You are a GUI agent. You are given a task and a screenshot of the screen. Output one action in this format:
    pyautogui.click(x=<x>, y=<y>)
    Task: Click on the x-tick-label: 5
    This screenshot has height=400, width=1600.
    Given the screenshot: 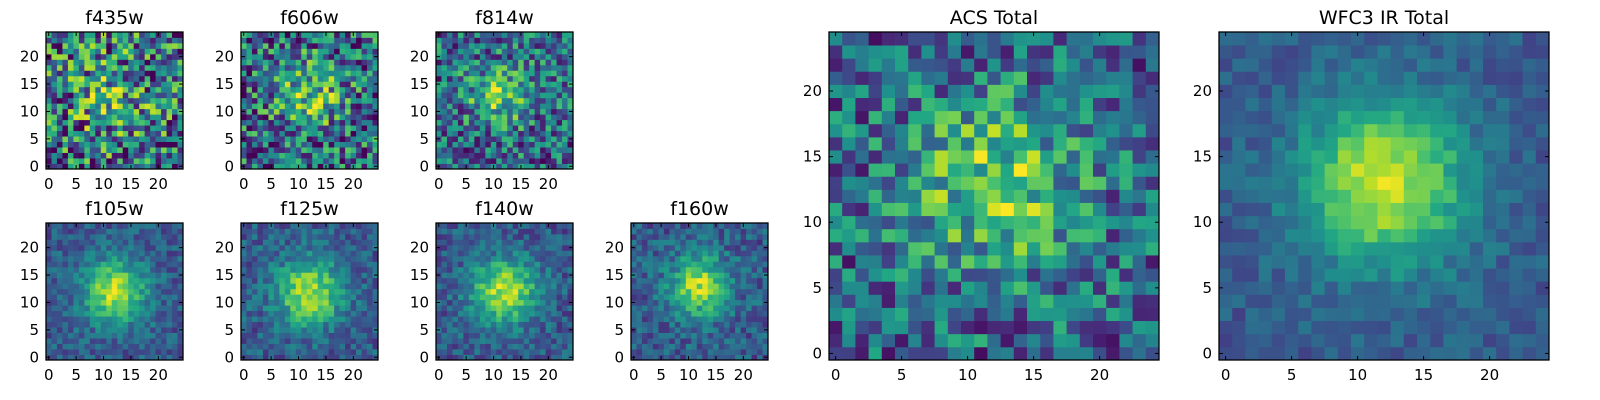 What is the action you would take?
    pyautogui.click(x=466, y=184)
    